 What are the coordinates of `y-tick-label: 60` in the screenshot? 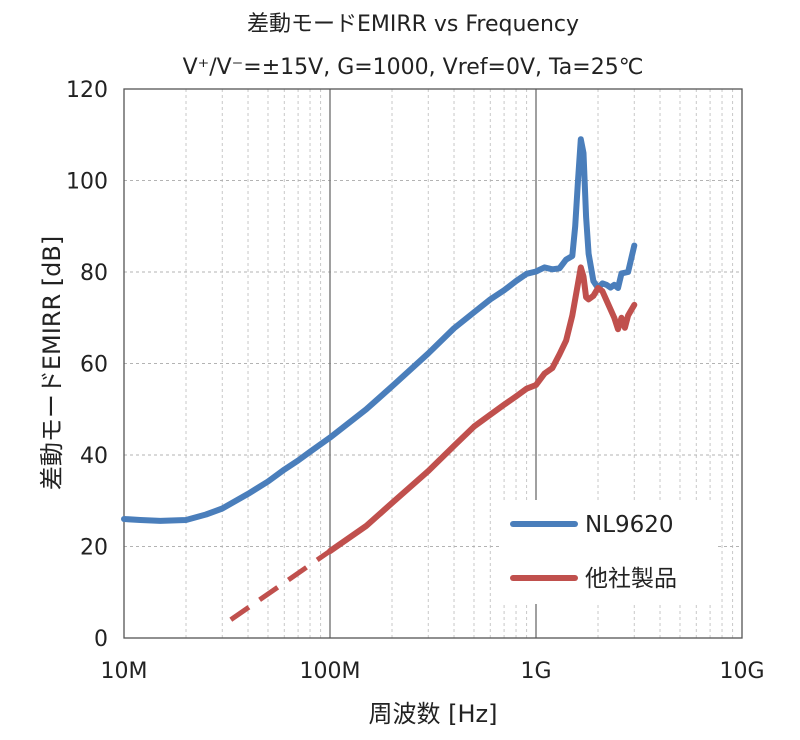 It's located at (94, 365).